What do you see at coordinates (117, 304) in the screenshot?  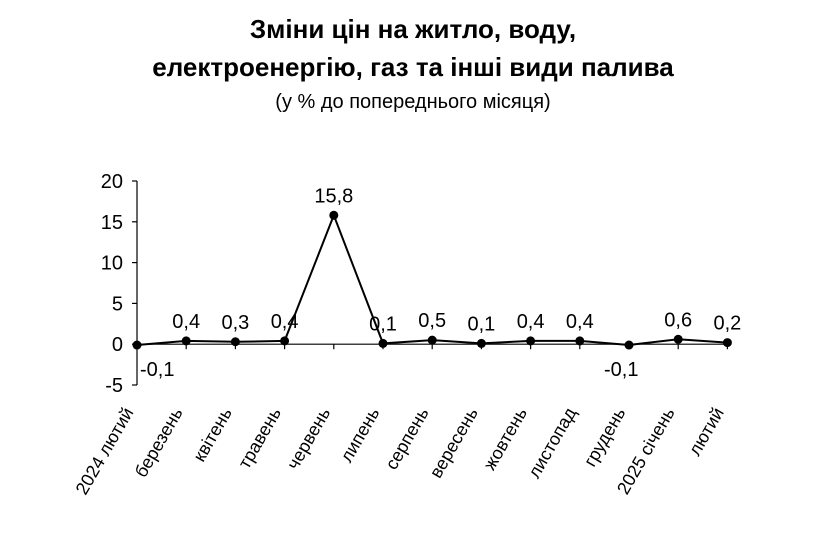 I see `y-tick-label: 5` at bounding box center [117, 304].